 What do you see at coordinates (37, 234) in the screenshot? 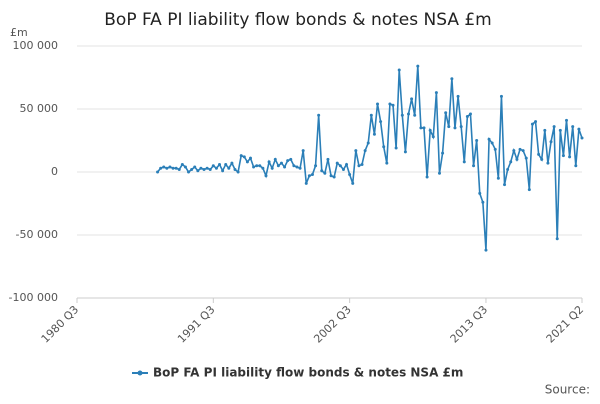
I see `y-tick-label: -50 000` at bounding box center [37, 234].